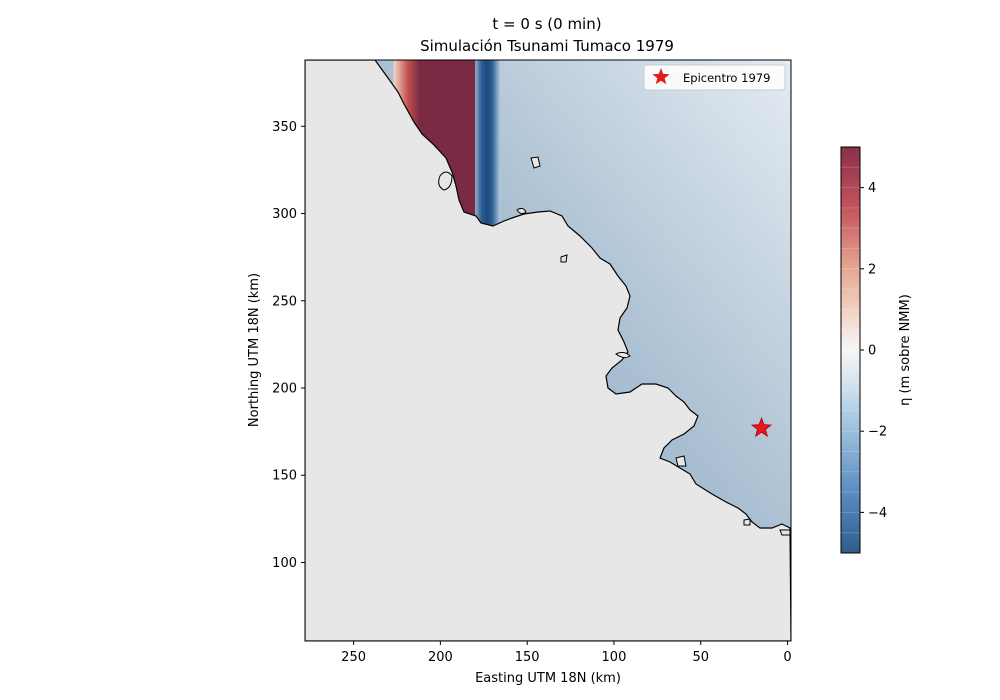 The height and width of the screenshot is (700, 1000). What do you see at coordinates (872, 188) in the screenshot?
I see `colorbar-tick-label: 4` at bounding box center [872, 188].